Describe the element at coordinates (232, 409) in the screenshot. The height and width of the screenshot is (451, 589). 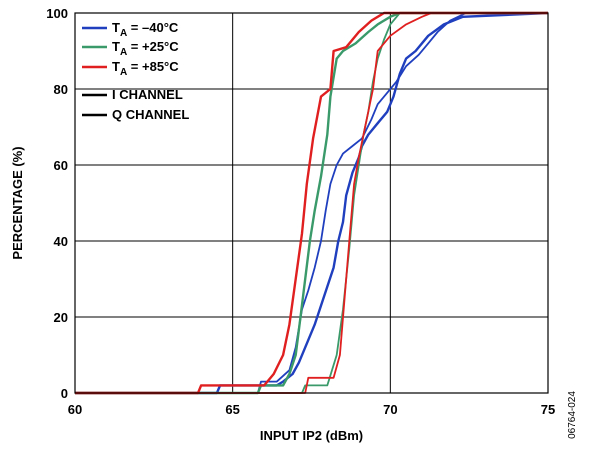
I see `x-tick-label: 65` at that location.